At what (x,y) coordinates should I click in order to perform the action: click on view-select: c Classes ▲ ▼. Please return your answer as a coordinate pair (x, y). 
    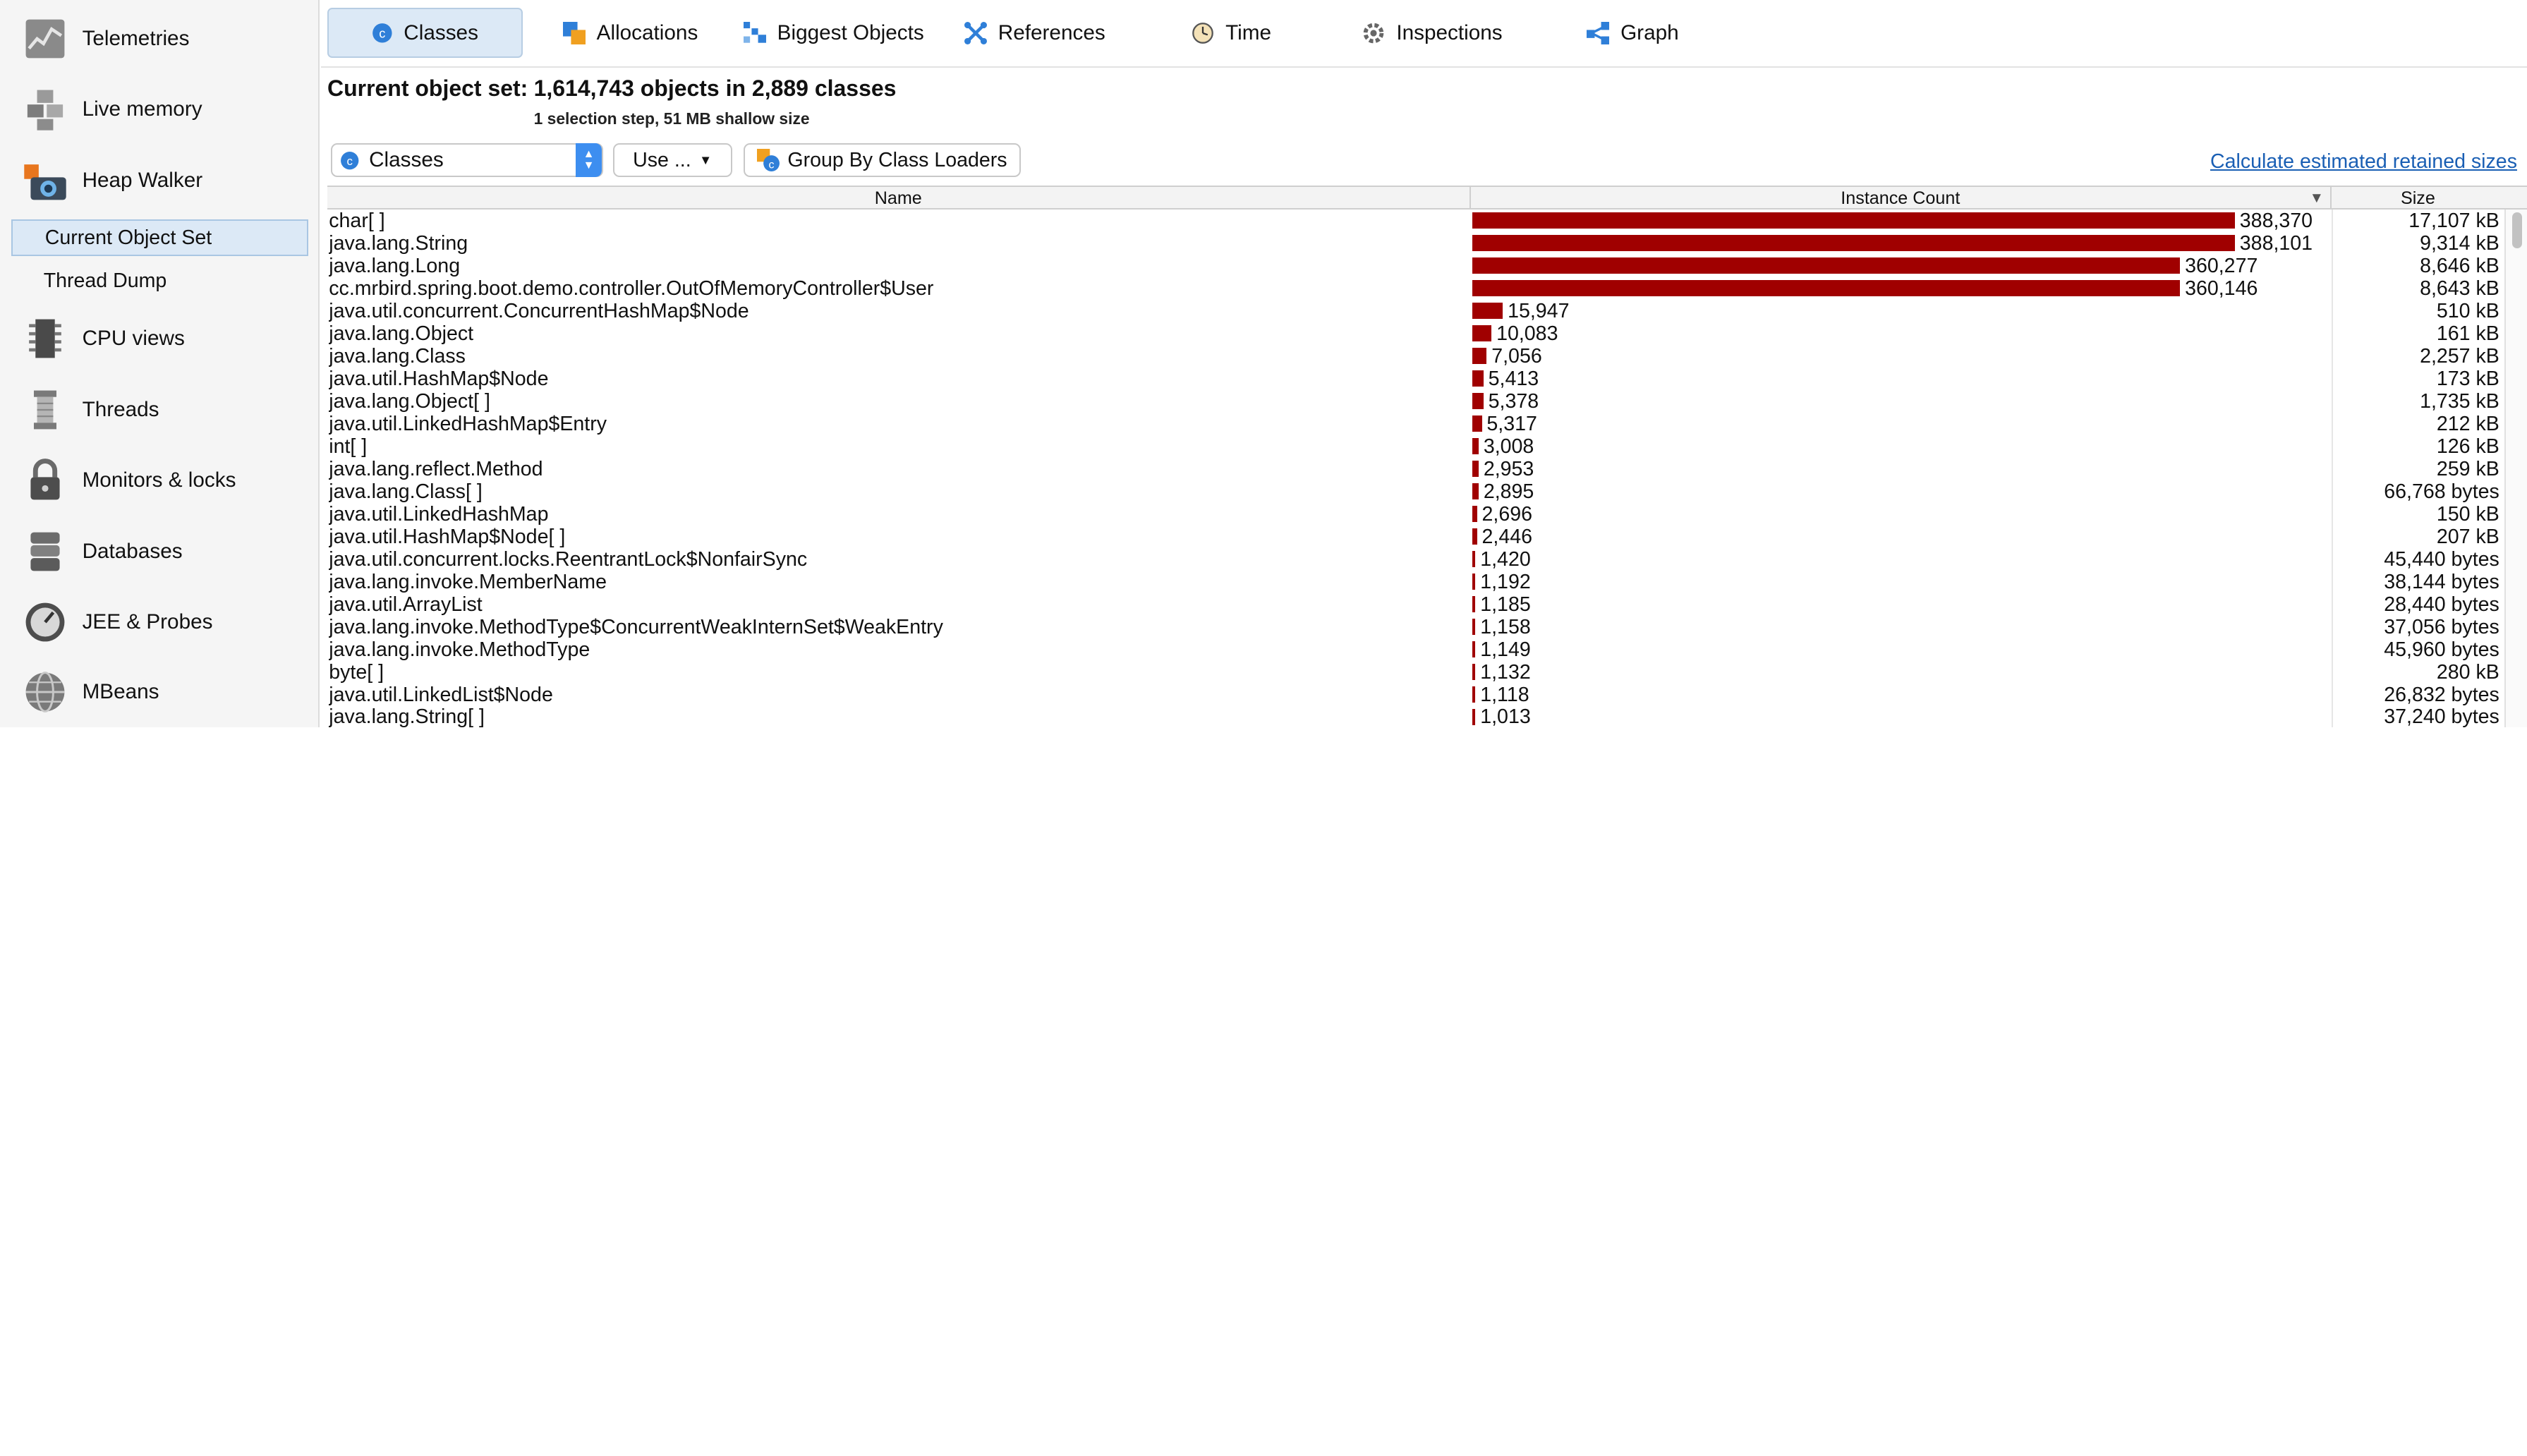
    Looking at the image, I should click on (466, 161).